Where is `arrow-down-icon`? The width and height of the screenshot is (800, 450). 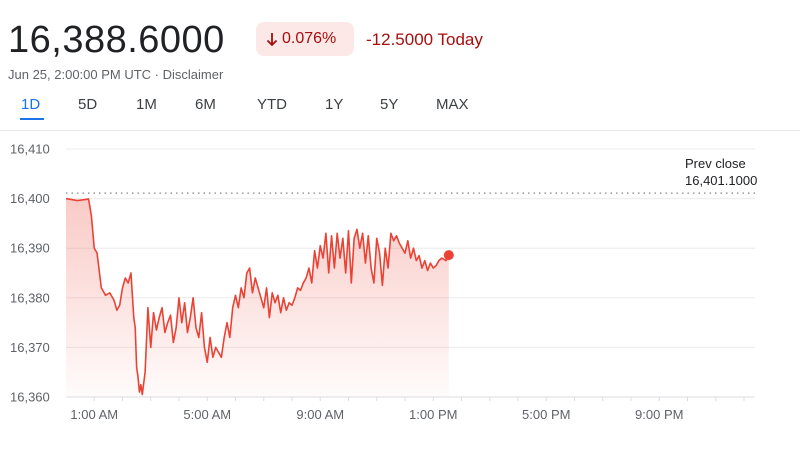
arrow-down-icon is located at coordinates (272, 40).